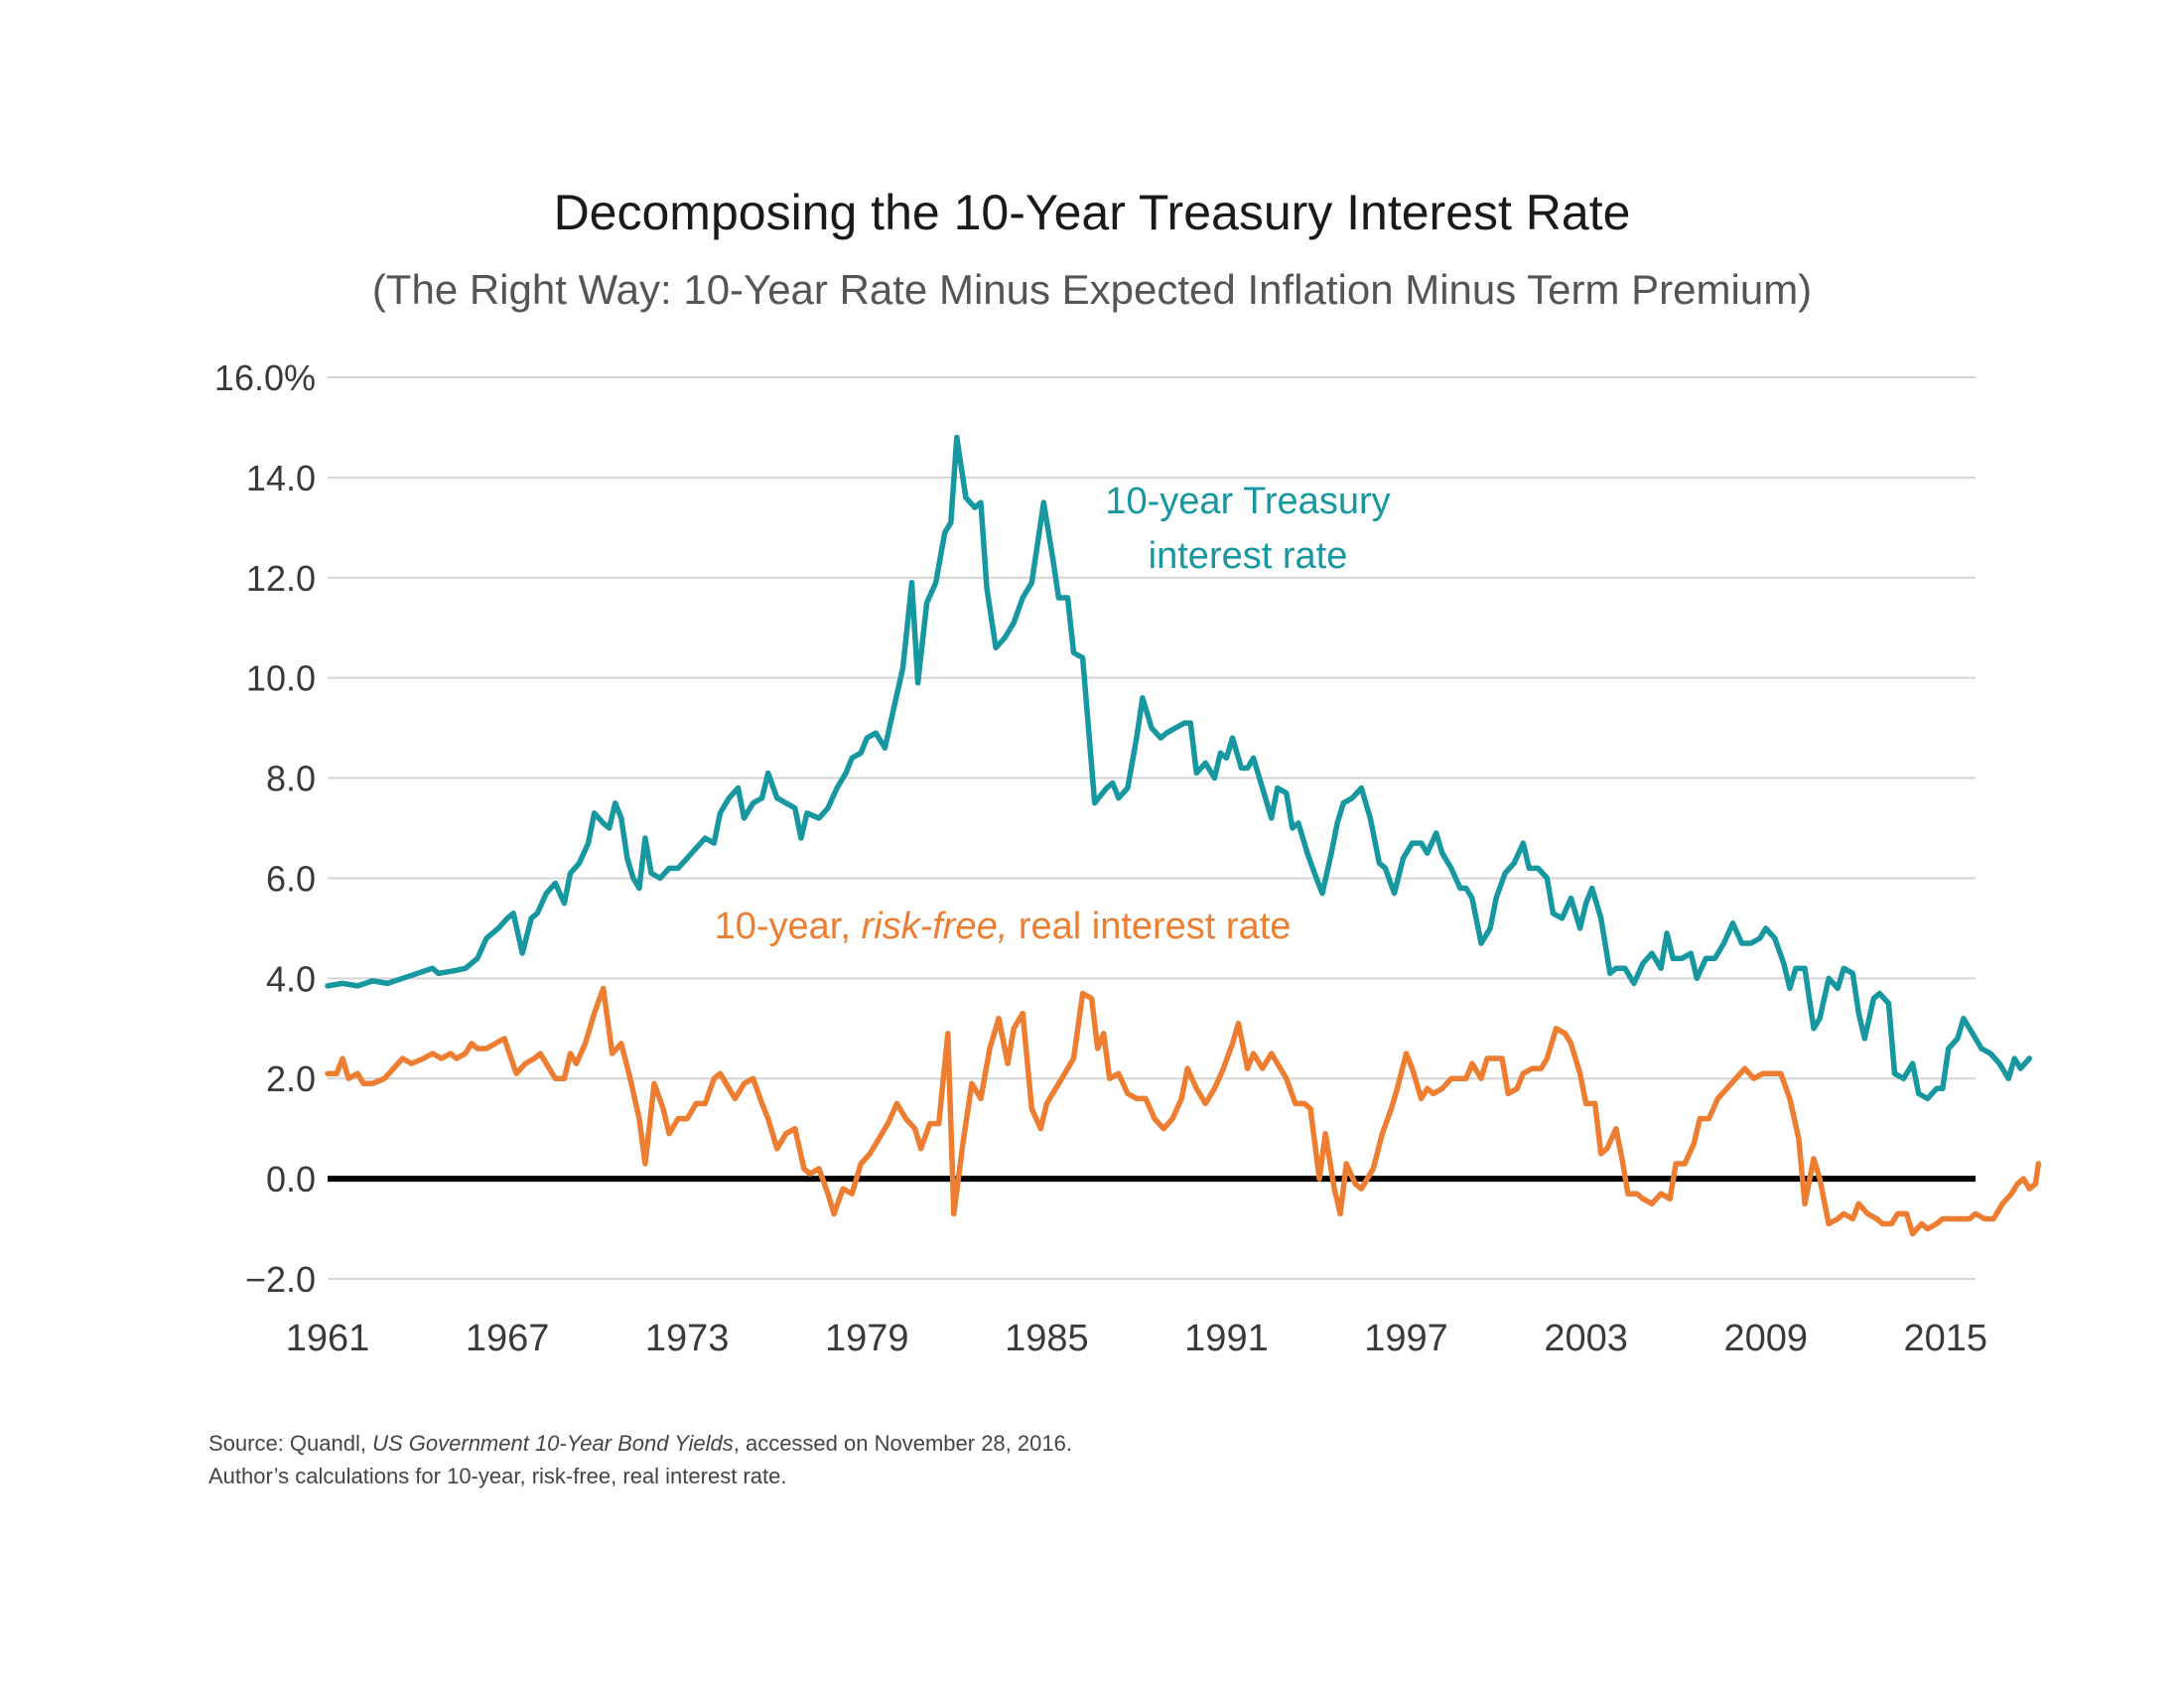 This screenshot has height=1688, width=2184. What do you see at coordinates (687, 1338) in the screenshot?
I see `x-tick-label: 1973` at bounding box center [687, 1338].